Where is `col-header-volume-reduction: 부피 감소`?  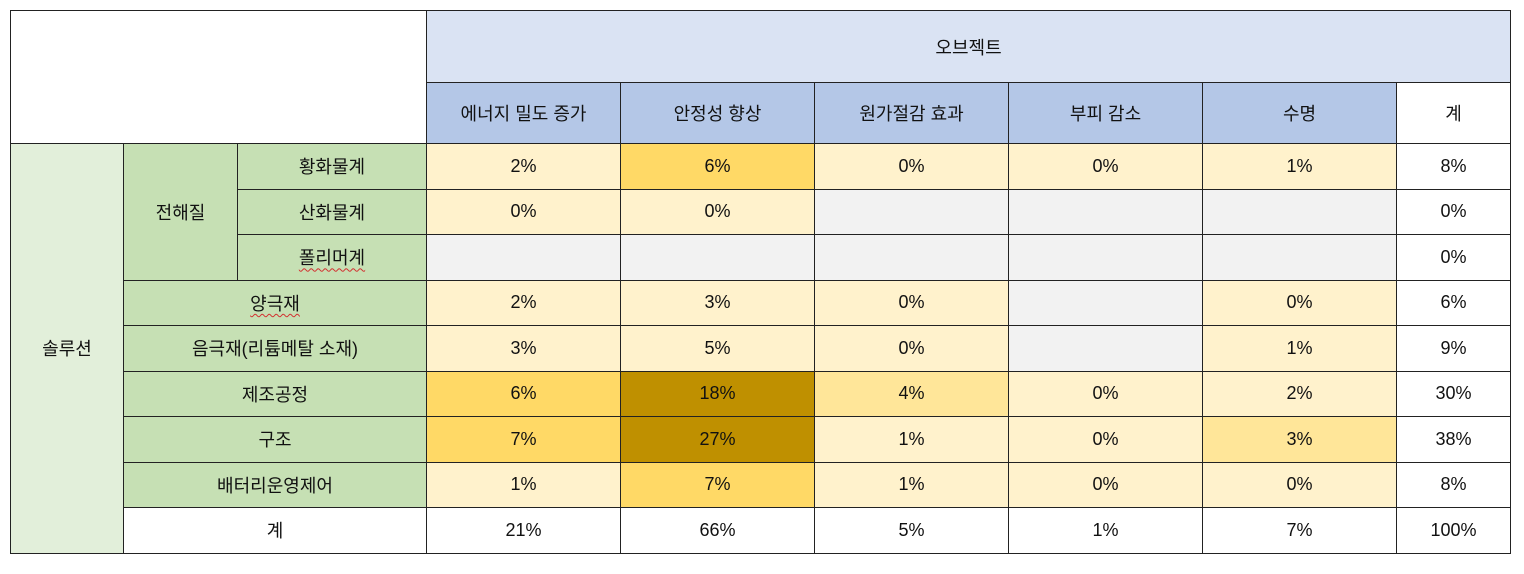 col-header-volume-reduction: 부피 감소 is located at coordinates (1106, 113).